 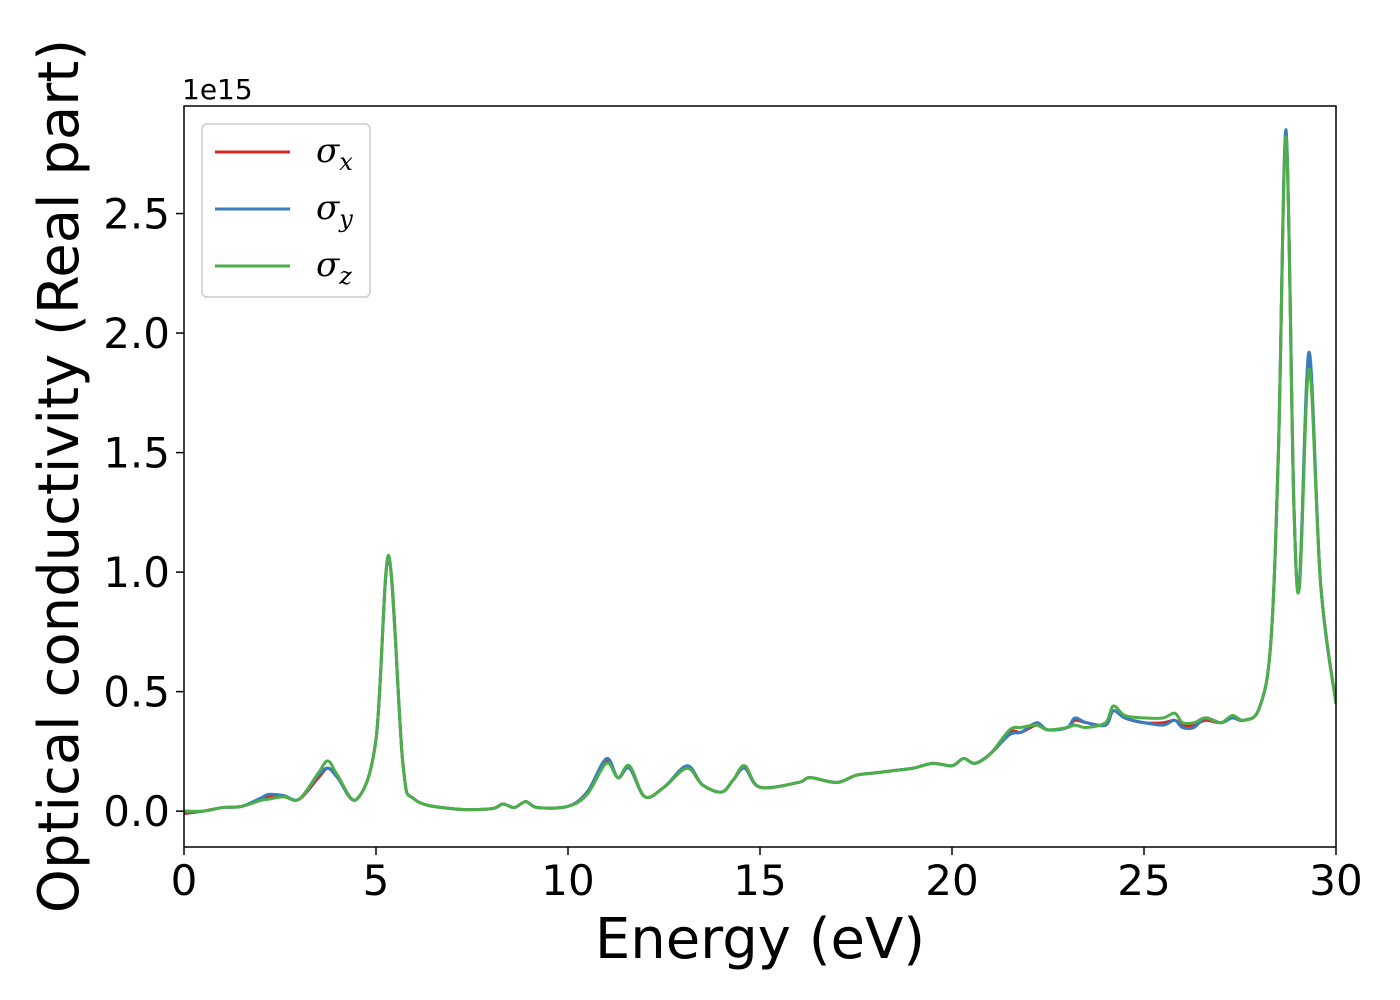 What do you see at coordinates (136, 692) in the screenshot?
I see `y-tick-label: 0.5` at bounding box center [136, 692].